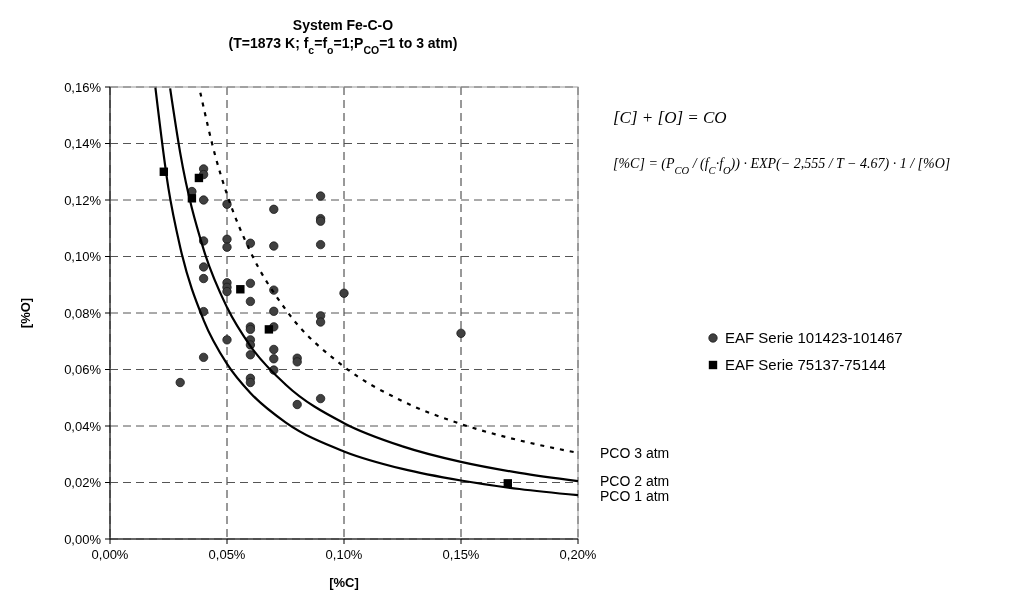  What do you see at coordinates (227, 554) in the screenshot?
I see `x-tick-label: 0,05%` at bounding box center [227, 554].